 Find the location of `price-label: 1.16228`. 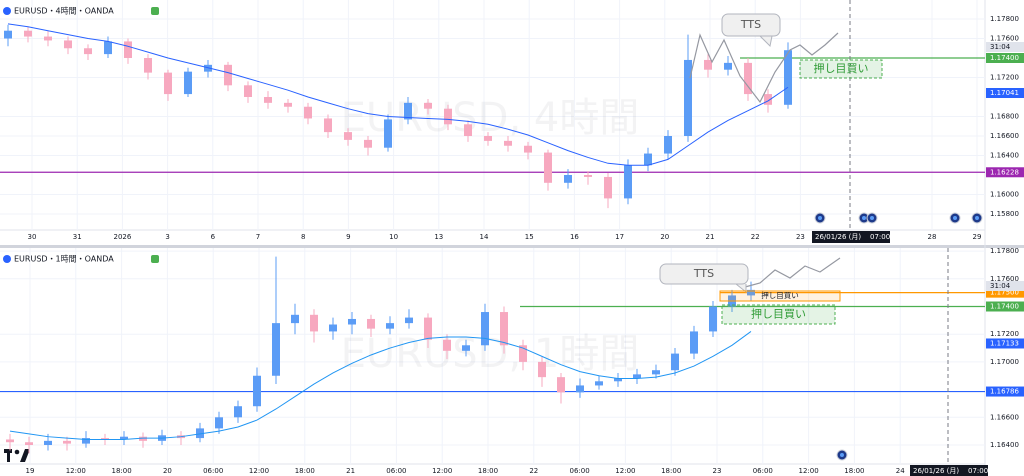

price-label: 1.16228 is located at coordinates (1004, 172).